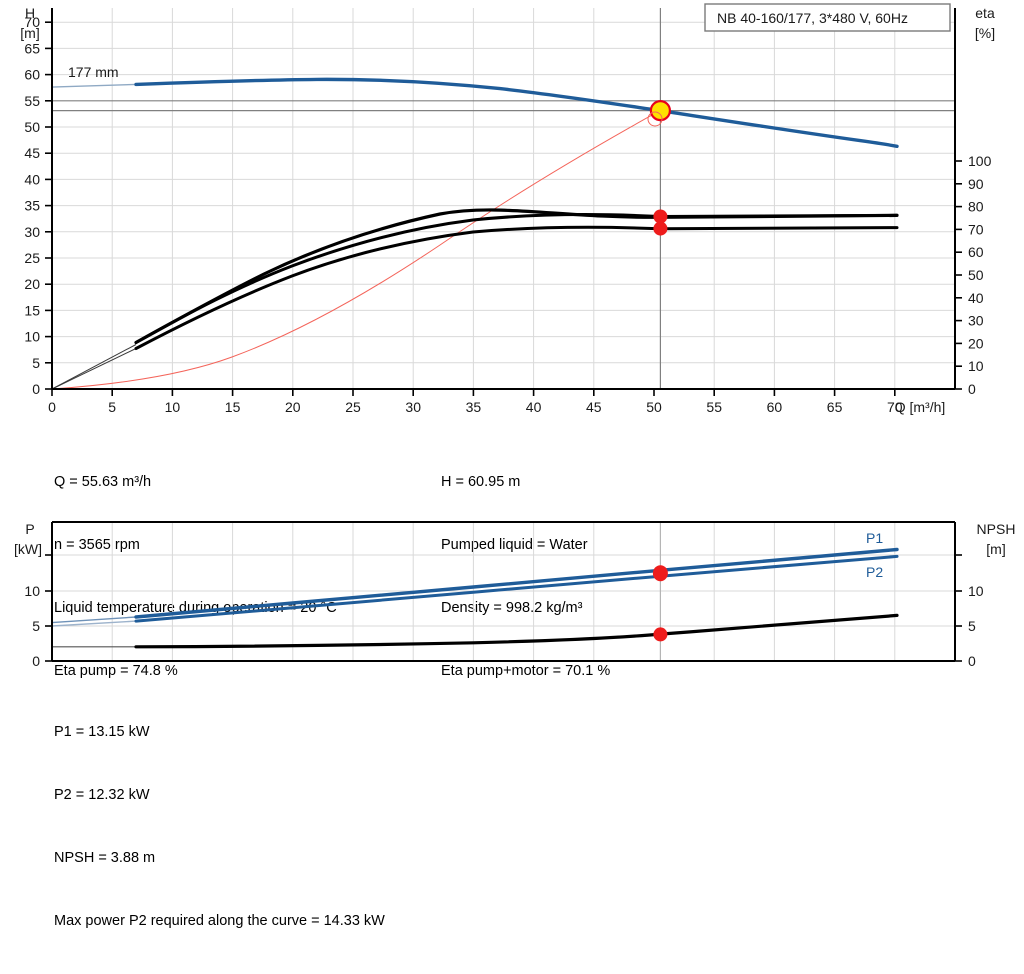  I want to click on eta-pump-motor-curve-thin-start, so click(94, 369).